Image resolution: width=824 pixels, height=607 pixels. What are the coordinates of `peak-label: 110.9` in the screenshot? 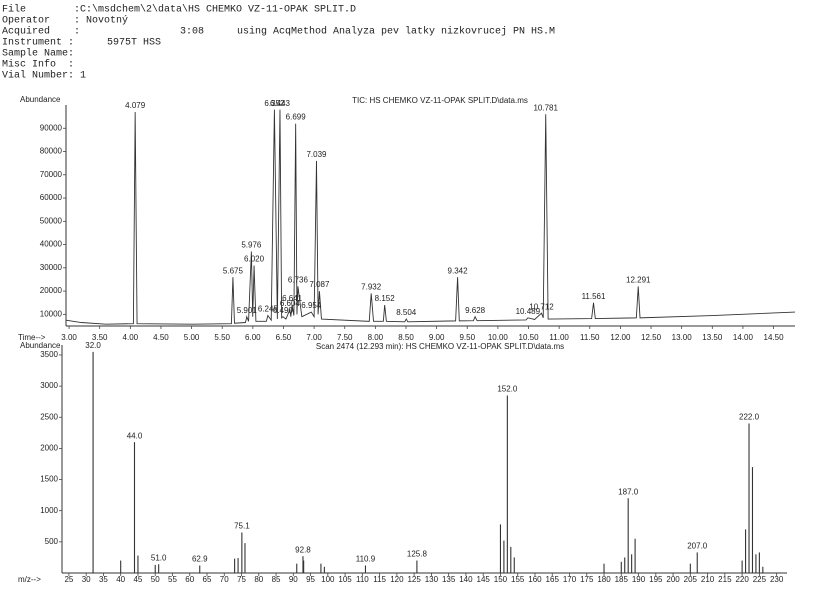 It's located at (366, 559).